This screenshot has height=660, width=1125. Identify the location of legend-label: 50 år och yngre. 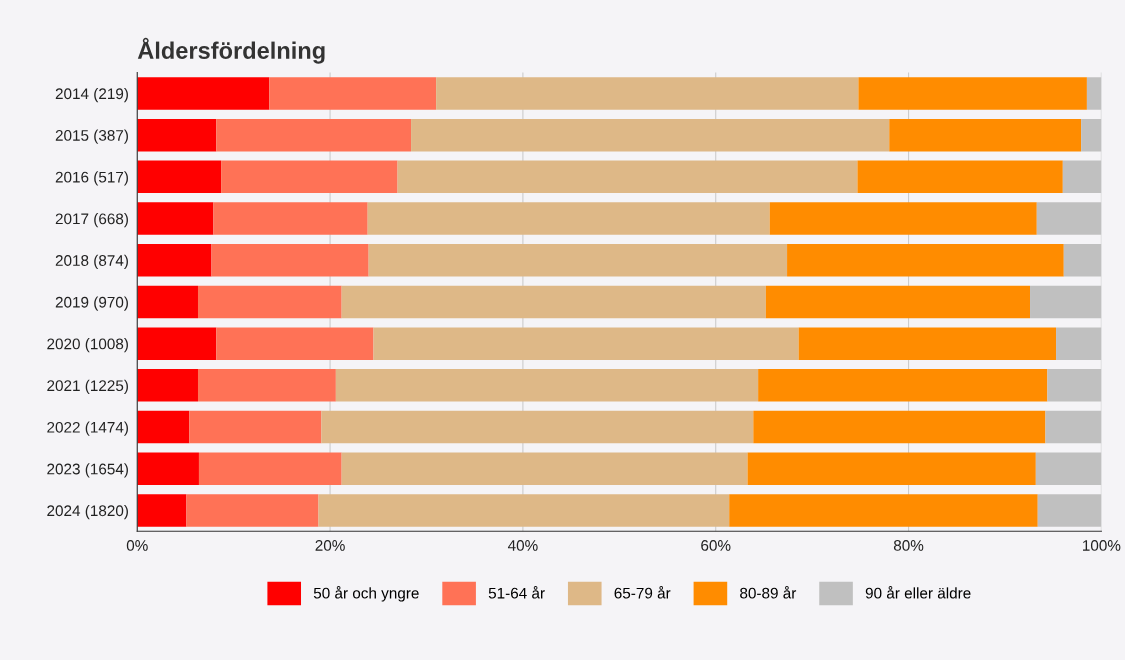
(366, 594).